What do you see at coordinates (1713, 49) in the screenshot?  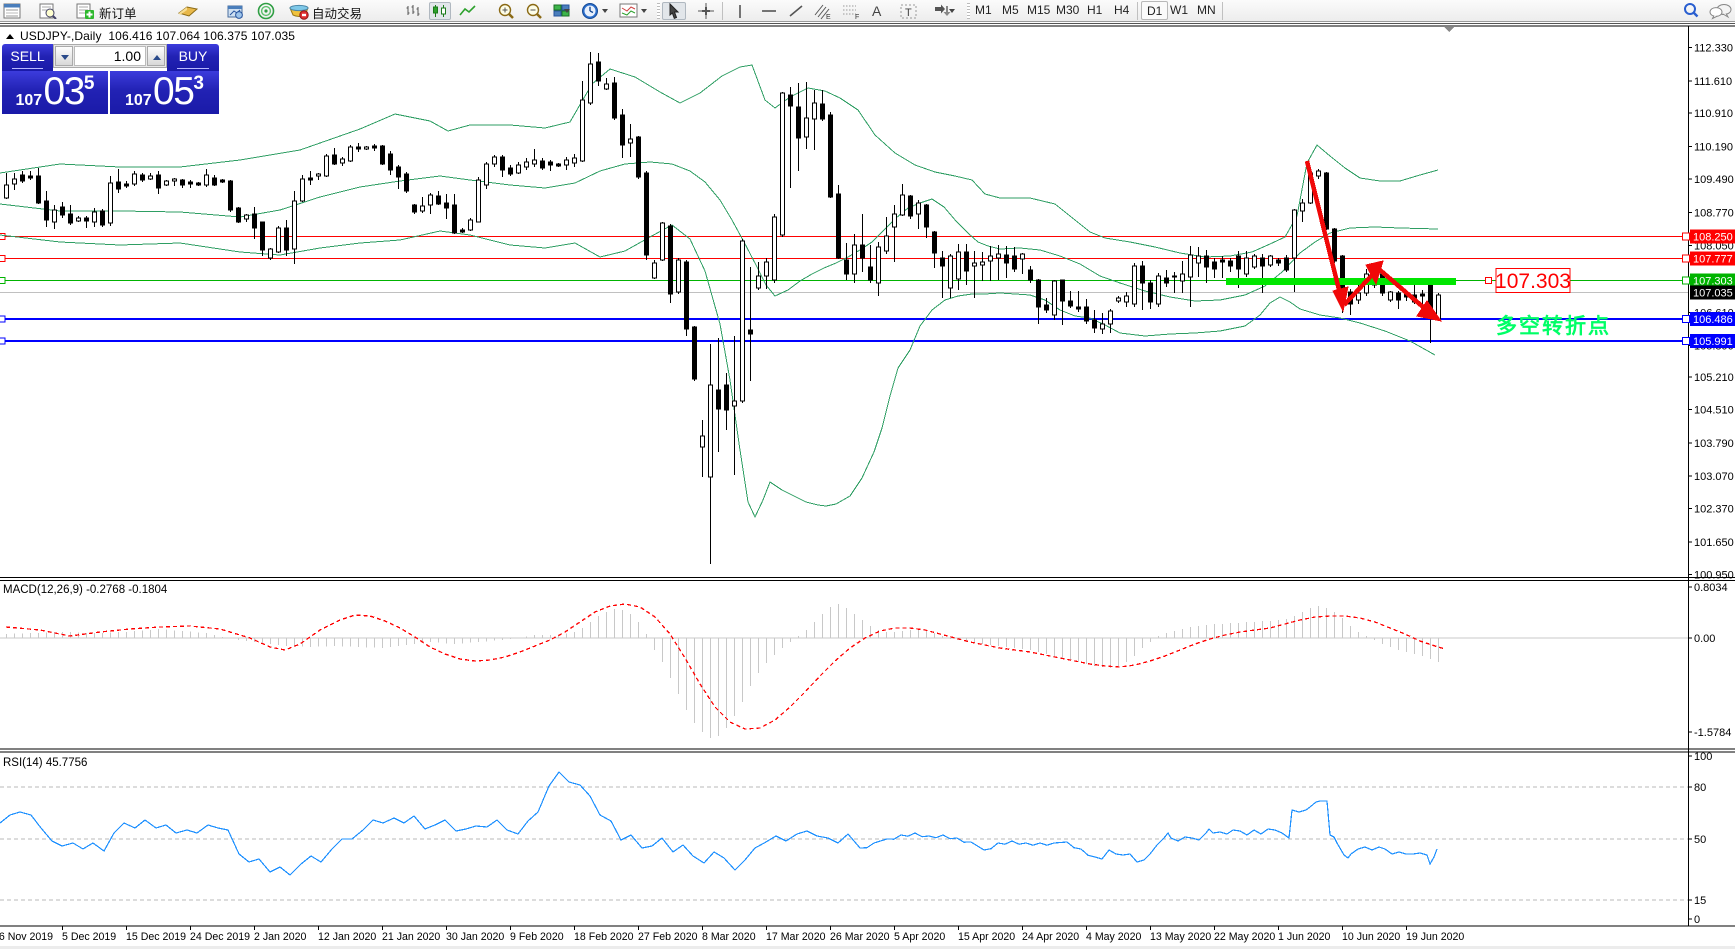 I see `svg-text: 112.330` at bounding box center [1713, 49].